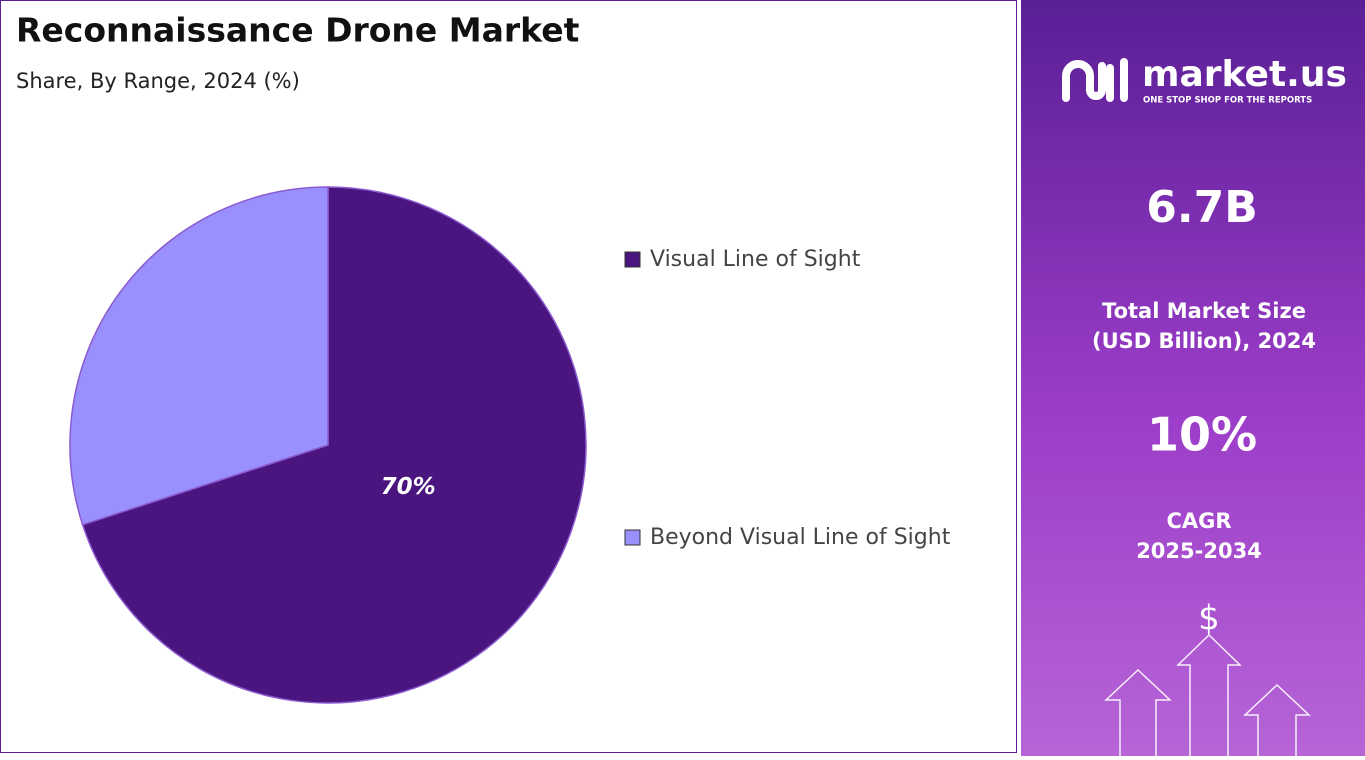  What do you see at coordinates (1207, 694) in the screenshot?
I see `arrow-icons` at bounding box center [1207, 694].